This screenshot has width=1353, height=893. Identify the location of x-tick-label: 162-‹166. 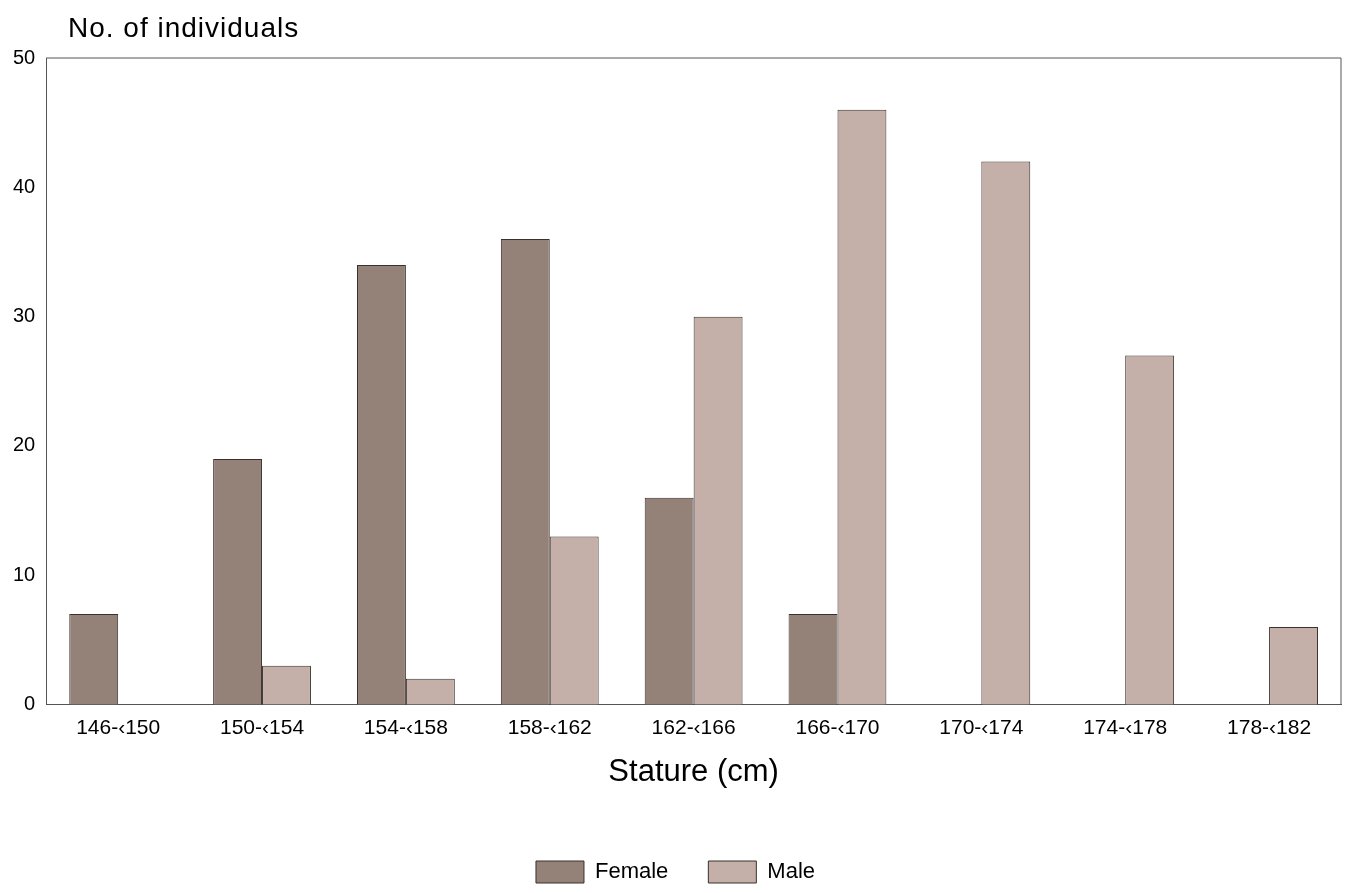
(693, 726).